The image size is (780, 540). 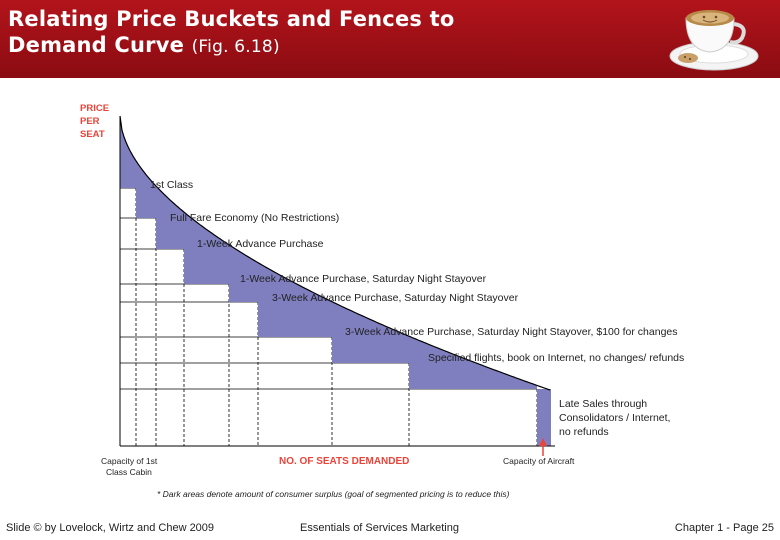 What do you see at coordinates (96, 45) in the screenshot?
I see `title-line-2-text: Demand Curve` at bounding box center [96, 45].